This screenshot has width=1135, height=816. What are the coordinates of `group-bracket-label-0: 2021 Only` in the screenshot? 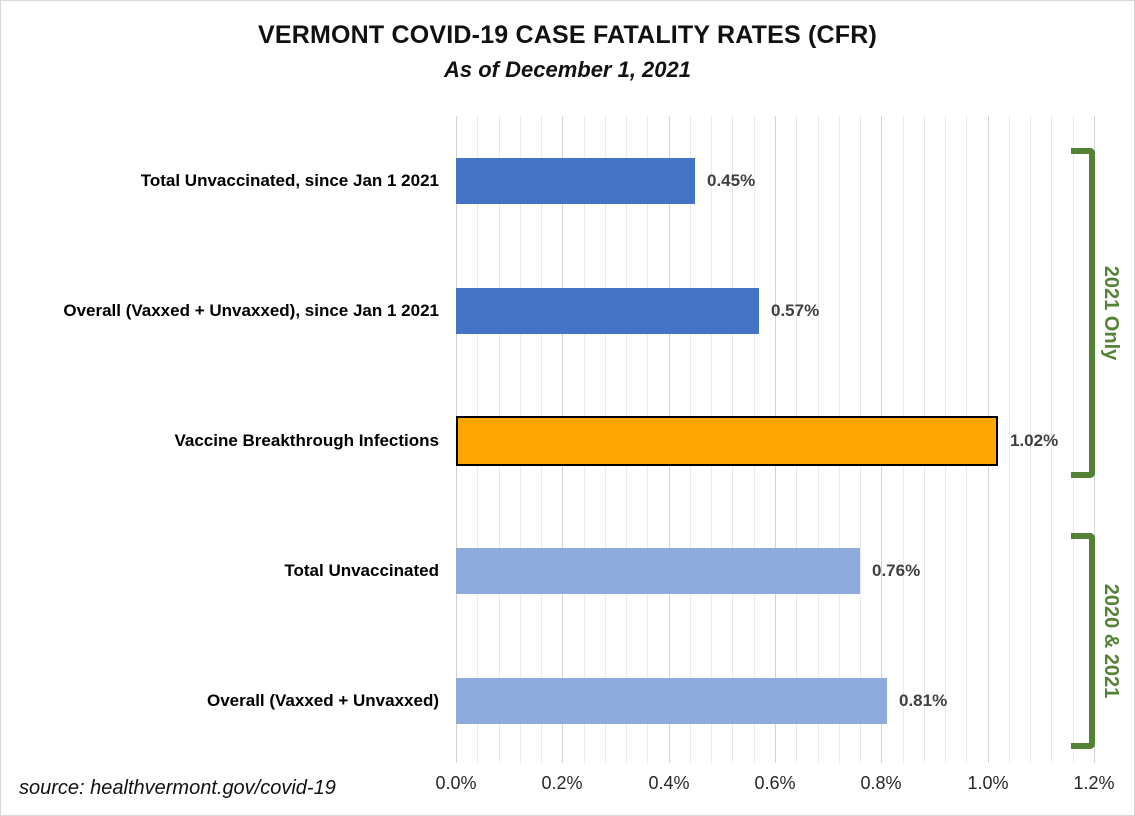 It's located at (1111, 313).